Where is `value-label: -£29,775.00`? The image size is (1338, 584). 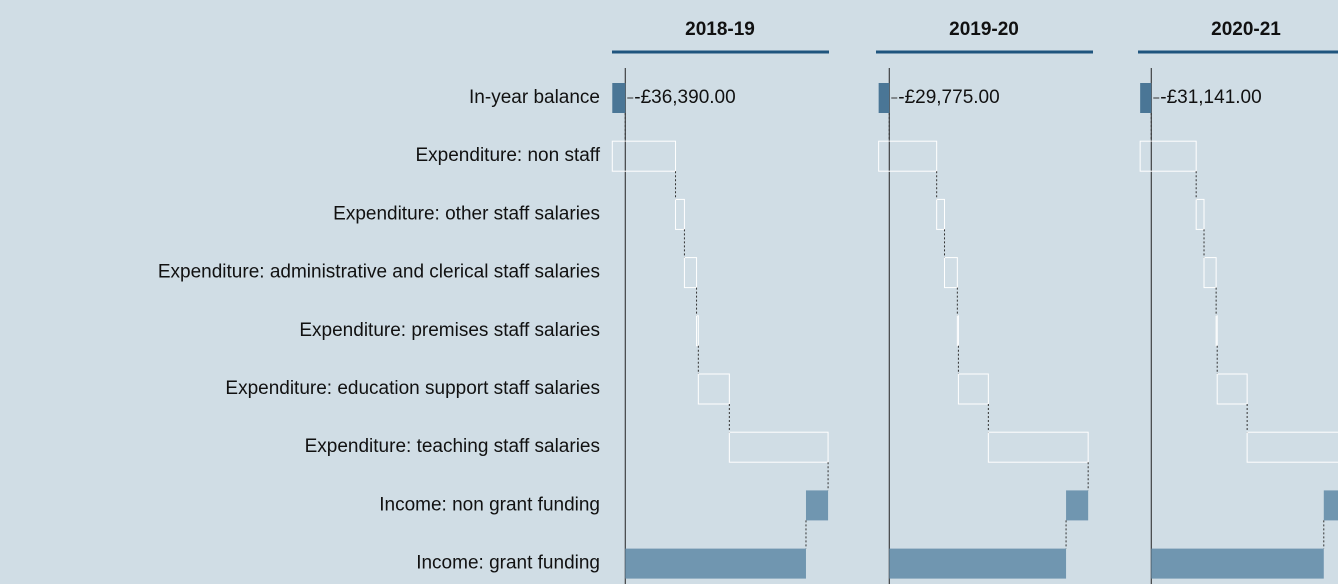
value-label: -£29,775.00 is located at coordinates (948, 97).